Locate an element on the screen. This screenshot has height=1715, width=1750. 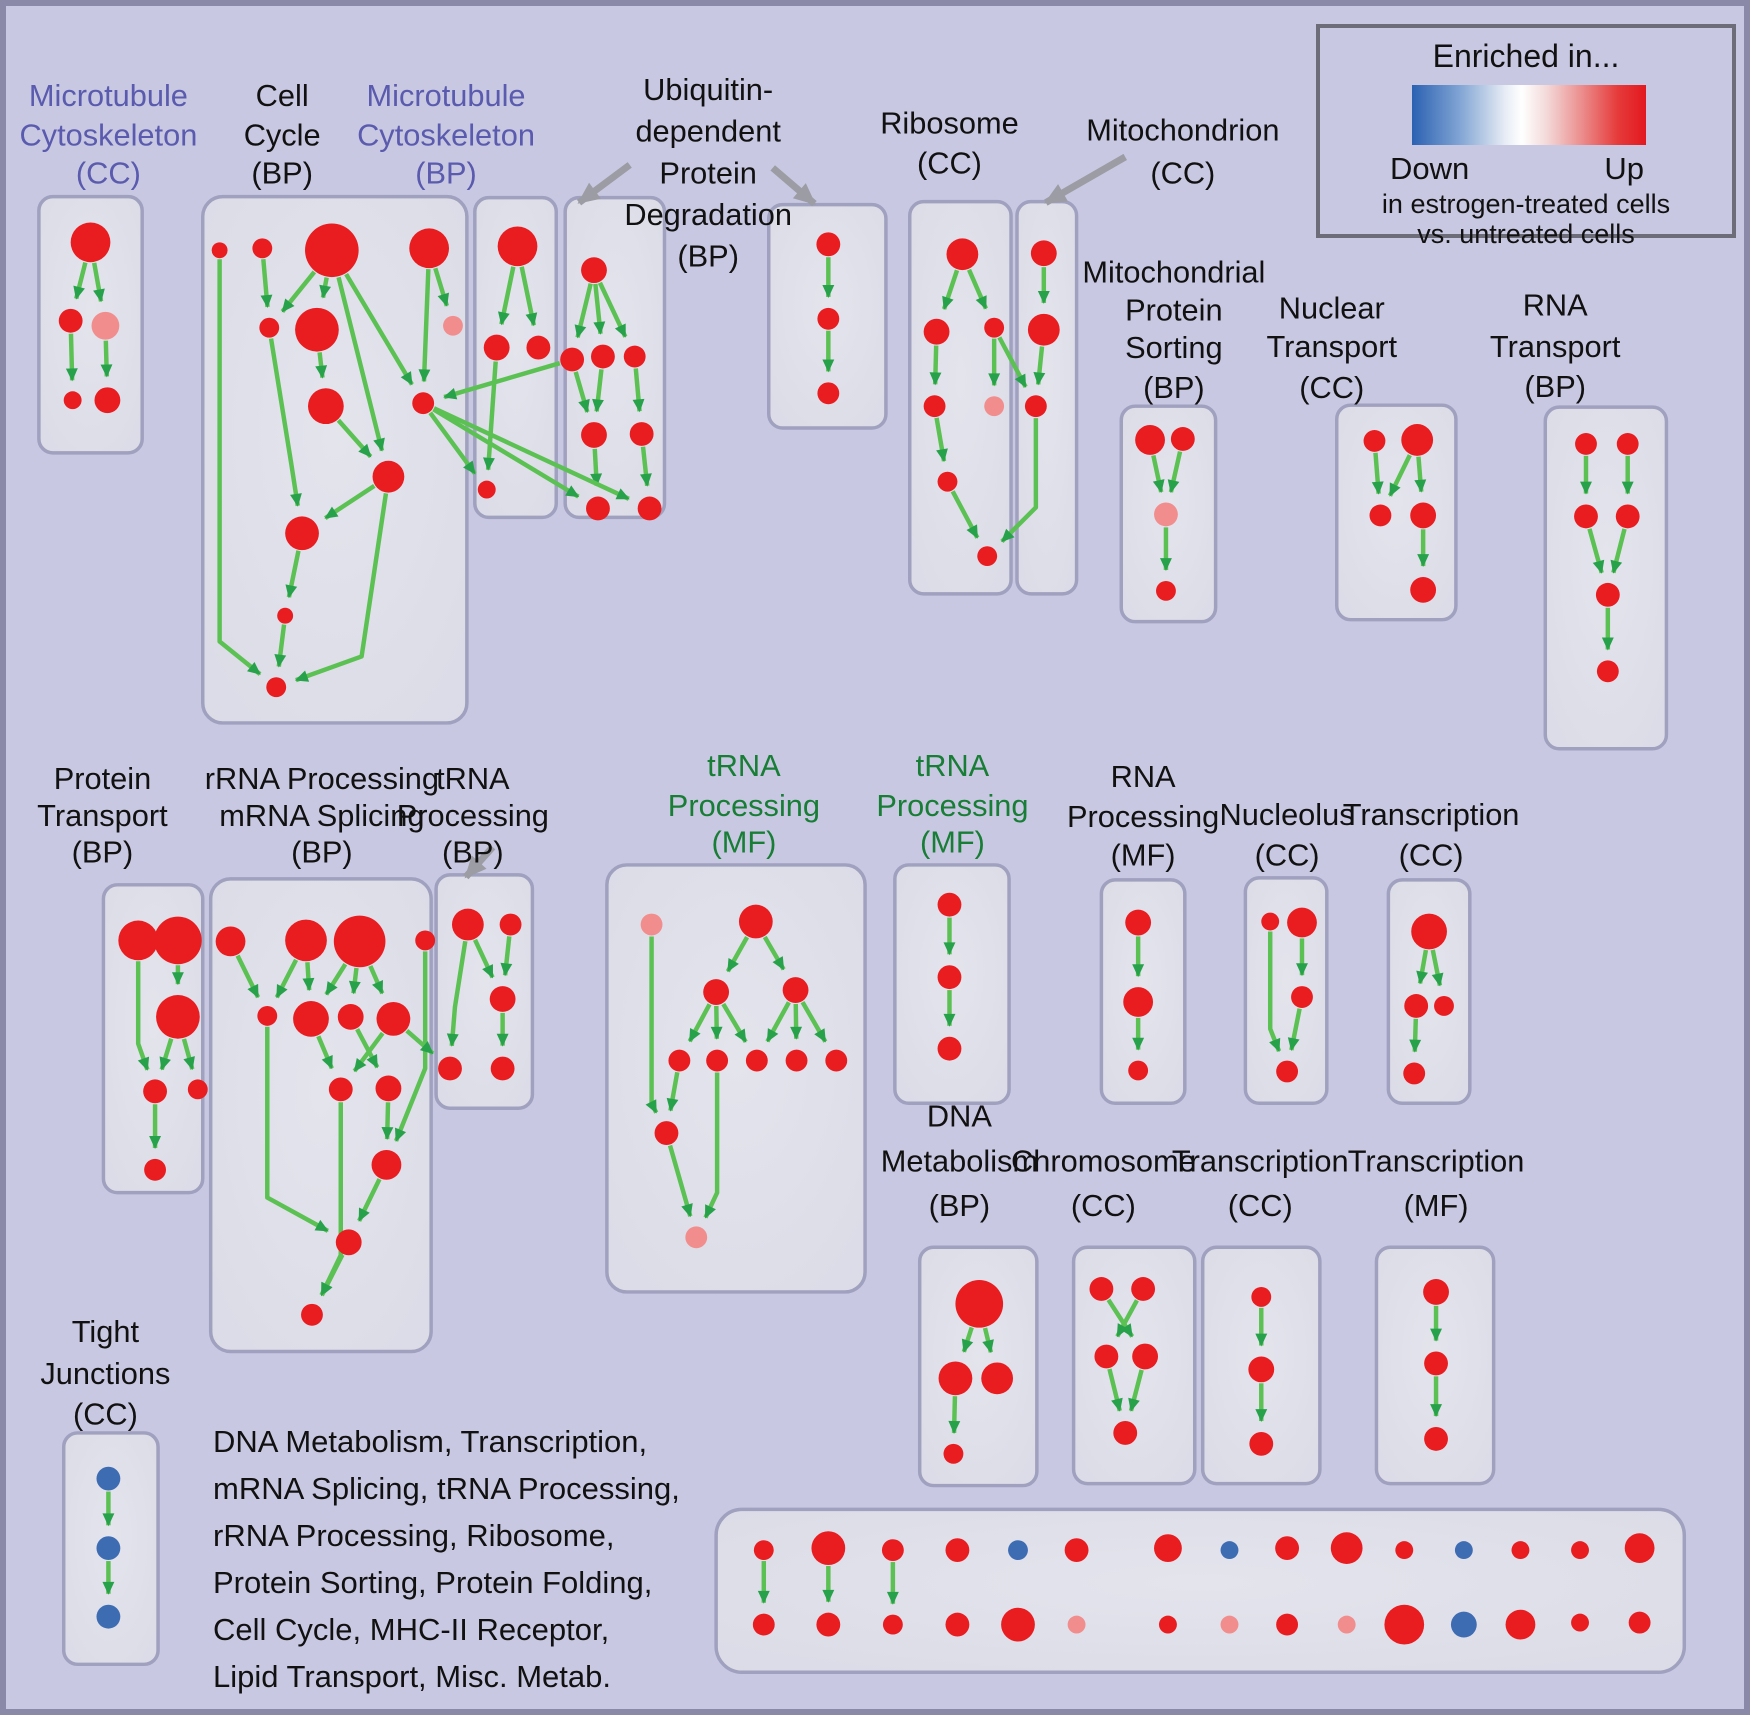
group-label-rna-processing-mf: Processing is located at coordinates (1143, 816).